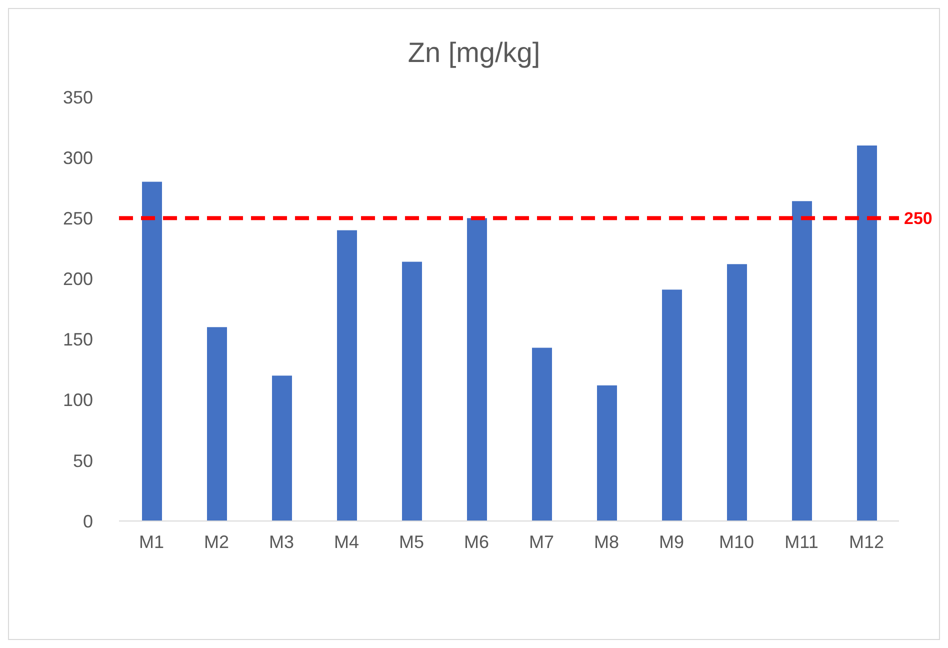 Image resolution: width=948 pixels, height=648 pixels. I want to click on x-tick-label: M6, so click(477, 542).